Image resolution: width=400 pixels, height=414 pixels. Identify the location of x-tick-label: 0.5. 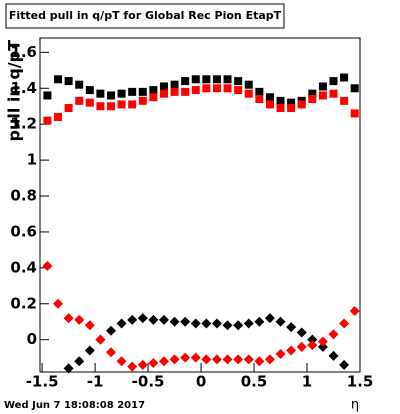
(254, 382).